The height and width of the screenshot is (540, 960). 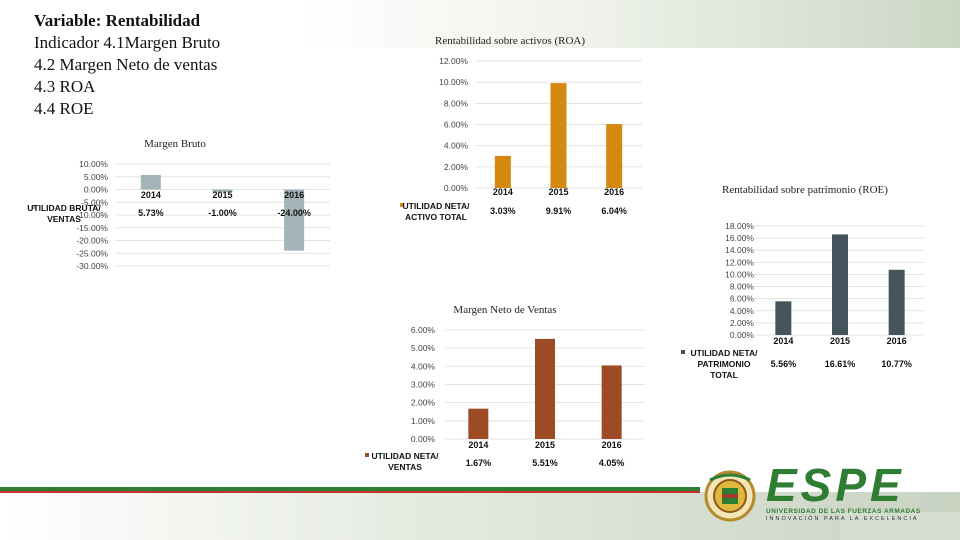 I want to click on indicator-line: 4.3 ROA, so click(x=65, y=86).